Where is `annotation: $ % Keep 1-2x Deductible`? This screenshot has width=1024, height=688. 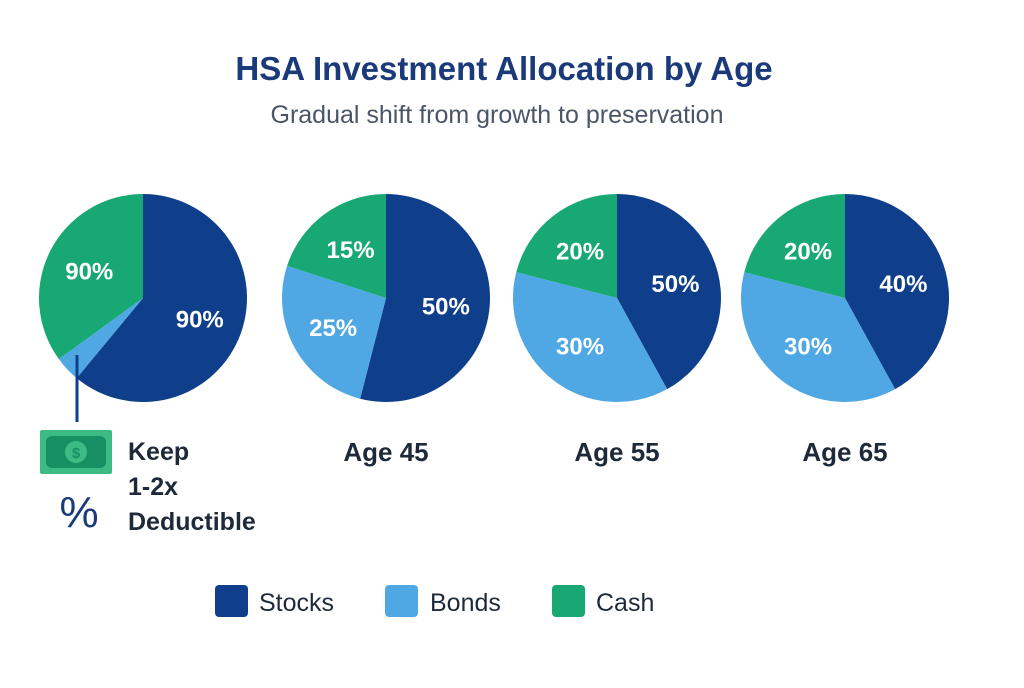 annotation: $ % Keep 1-2x Deductible is located at coordinates (148, 446).